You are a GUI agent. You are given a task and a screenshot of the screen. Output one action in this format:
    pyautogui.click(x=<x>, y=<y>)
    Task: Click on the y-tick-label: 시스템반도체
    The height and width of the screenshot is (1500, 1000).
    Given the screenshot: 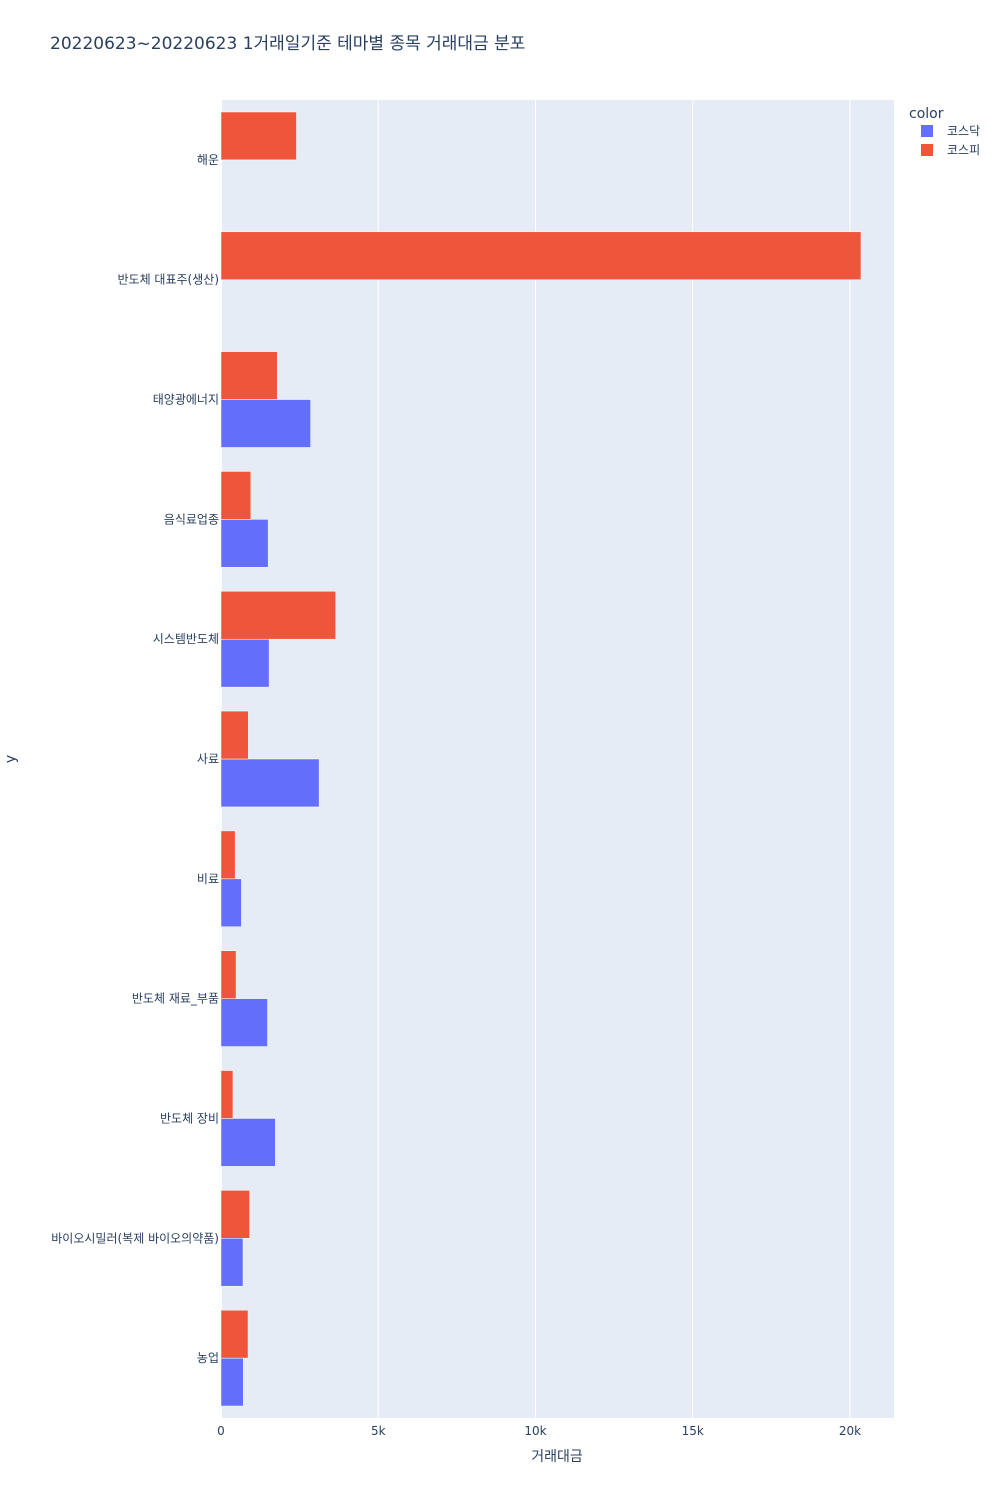 What is the action you would take?
    pyautogui.click(x=186, y=639)
    